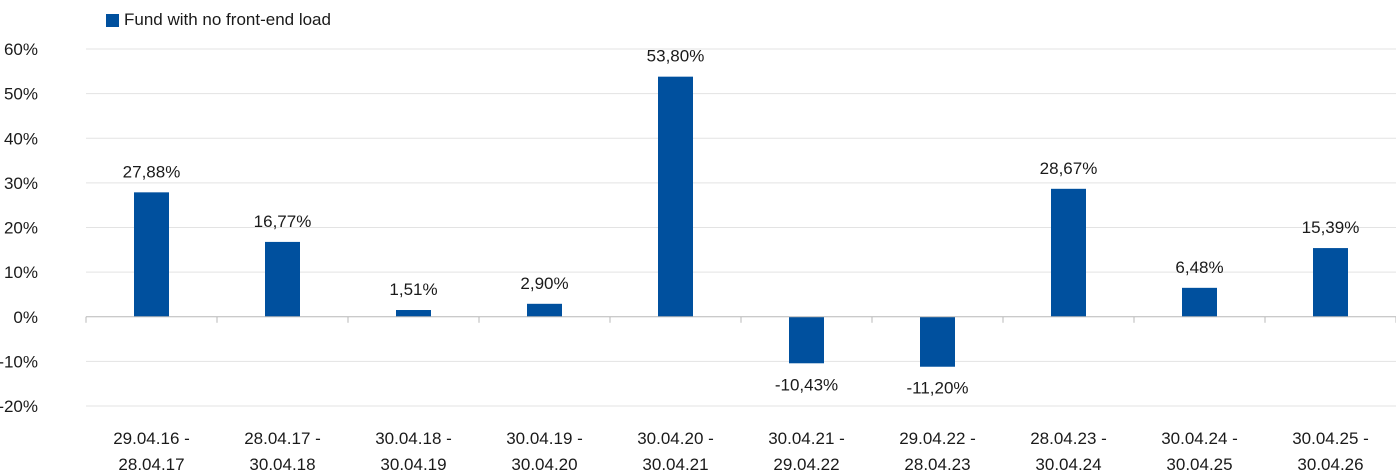 This screenshot has height=473, width=1396. What do you see at coordinates (806, 464) in the screenshot?
I see `x-tick-label: 29.04.22` at bounding box center [806, 464].